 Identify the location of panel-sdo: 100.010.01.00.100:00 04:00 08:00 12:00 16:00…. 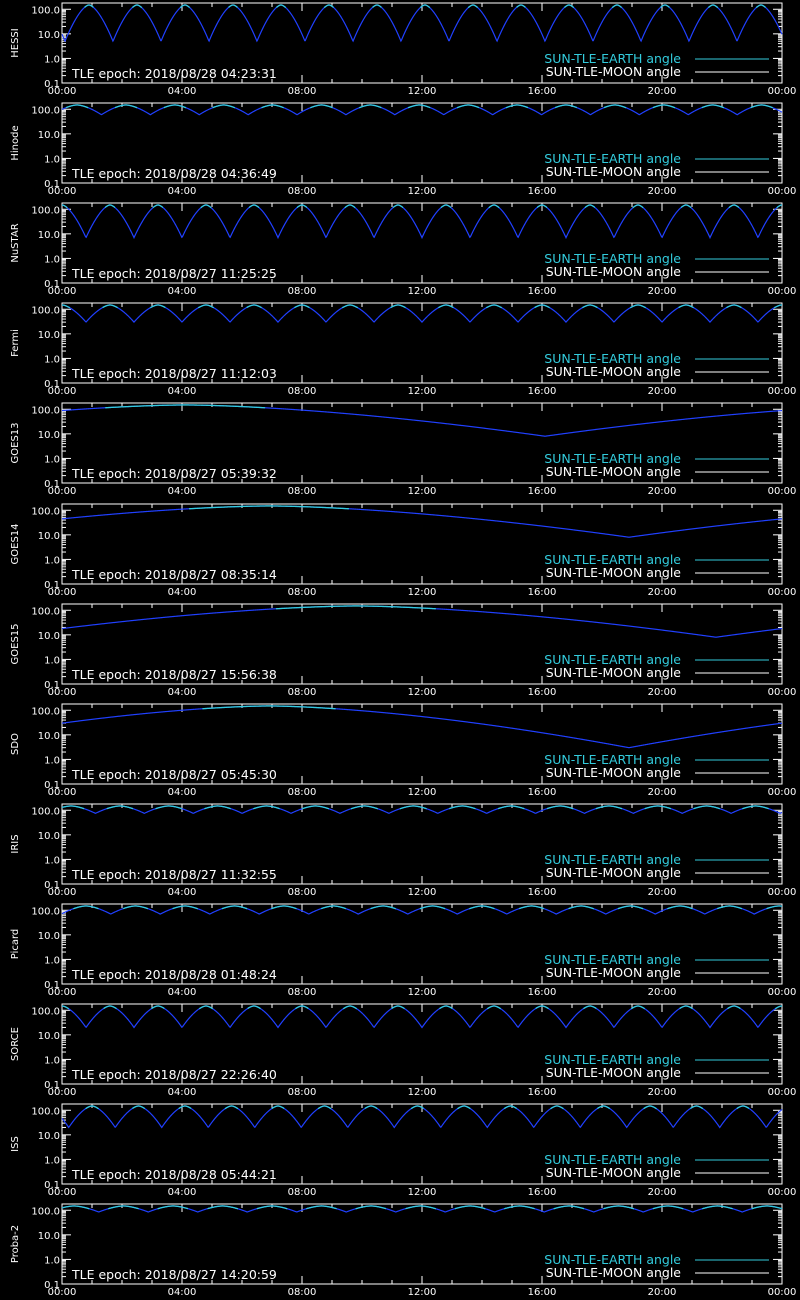
(403, 750).